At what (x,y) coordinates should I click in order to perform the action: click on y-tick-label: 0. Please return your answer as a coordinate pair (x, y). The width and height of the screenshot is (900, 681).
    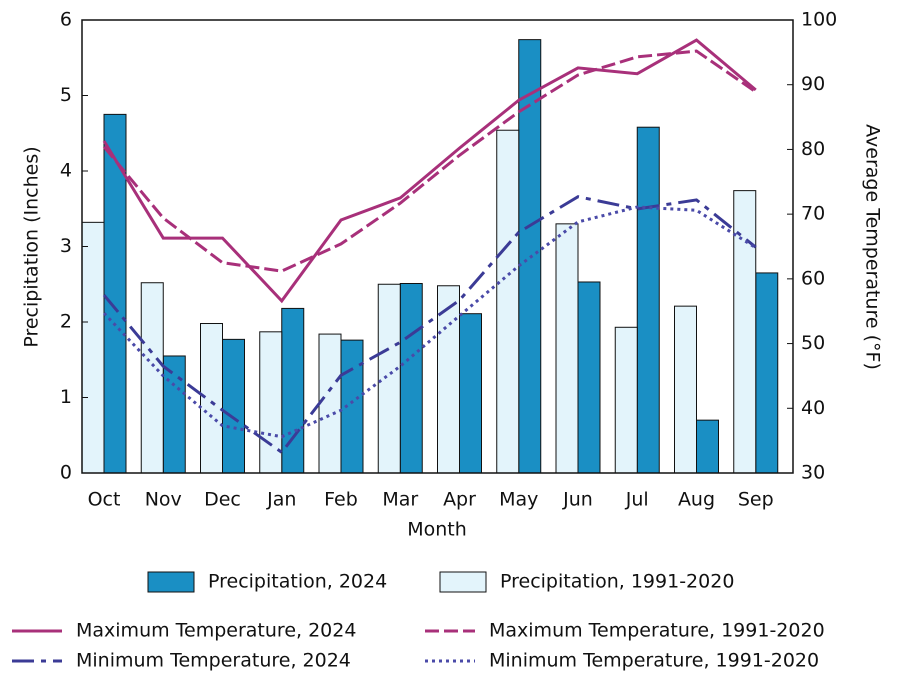
    Looking at the image, I should click on (66, 473).